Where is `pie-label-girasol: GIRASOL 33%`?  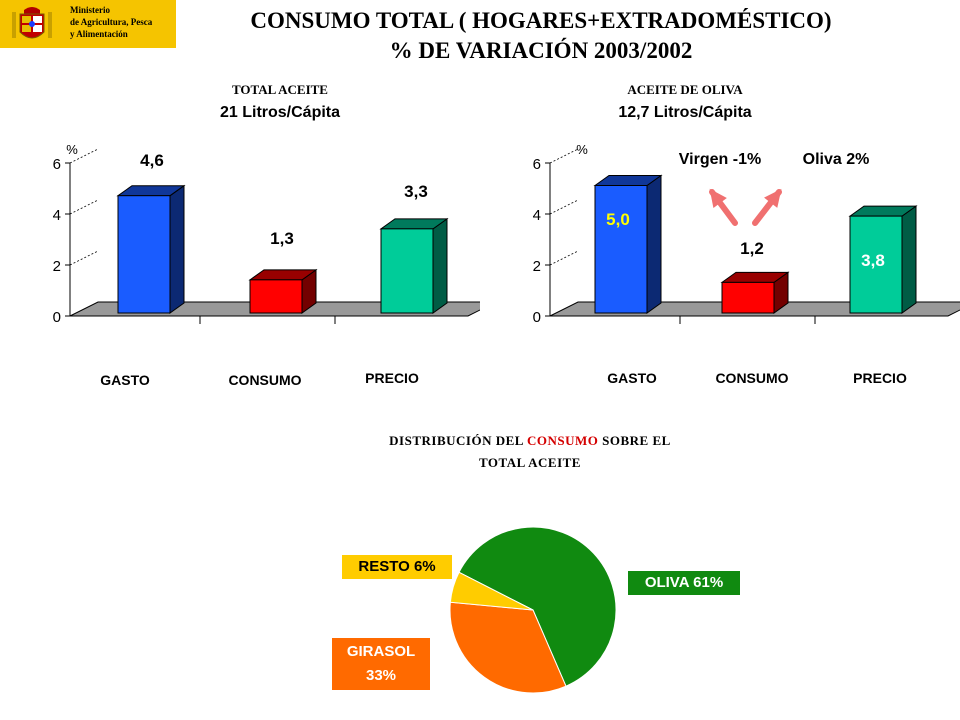
pie-label-girasol: GIRASOL 33% is located at coordinates (381, 664).